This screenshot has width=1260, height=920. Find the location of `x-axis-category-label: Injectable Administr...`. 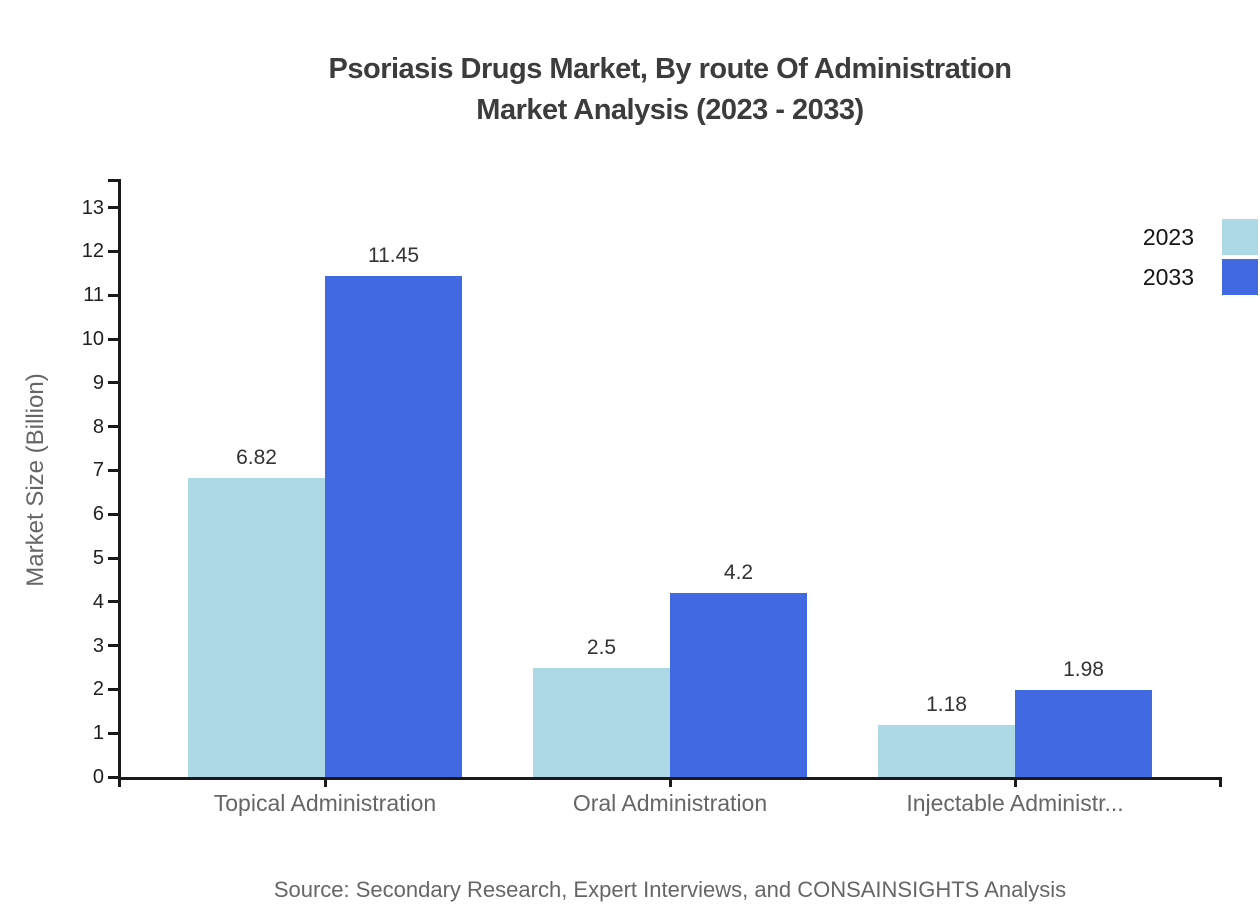

x-axis-category-label: Injectable Administr... is located at coordinates (1015, 803).